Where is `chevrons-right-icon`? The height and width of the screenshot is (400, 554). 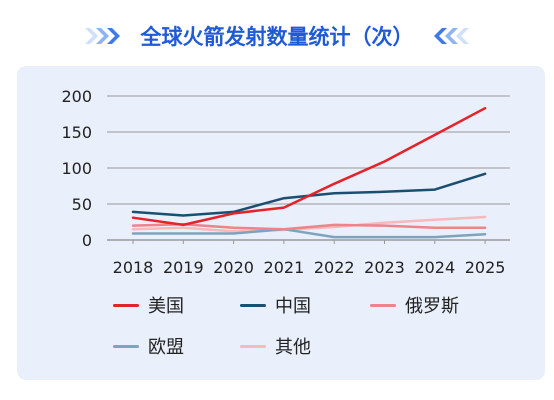
chevrons-right-icon is located at coordinates (104, 36).